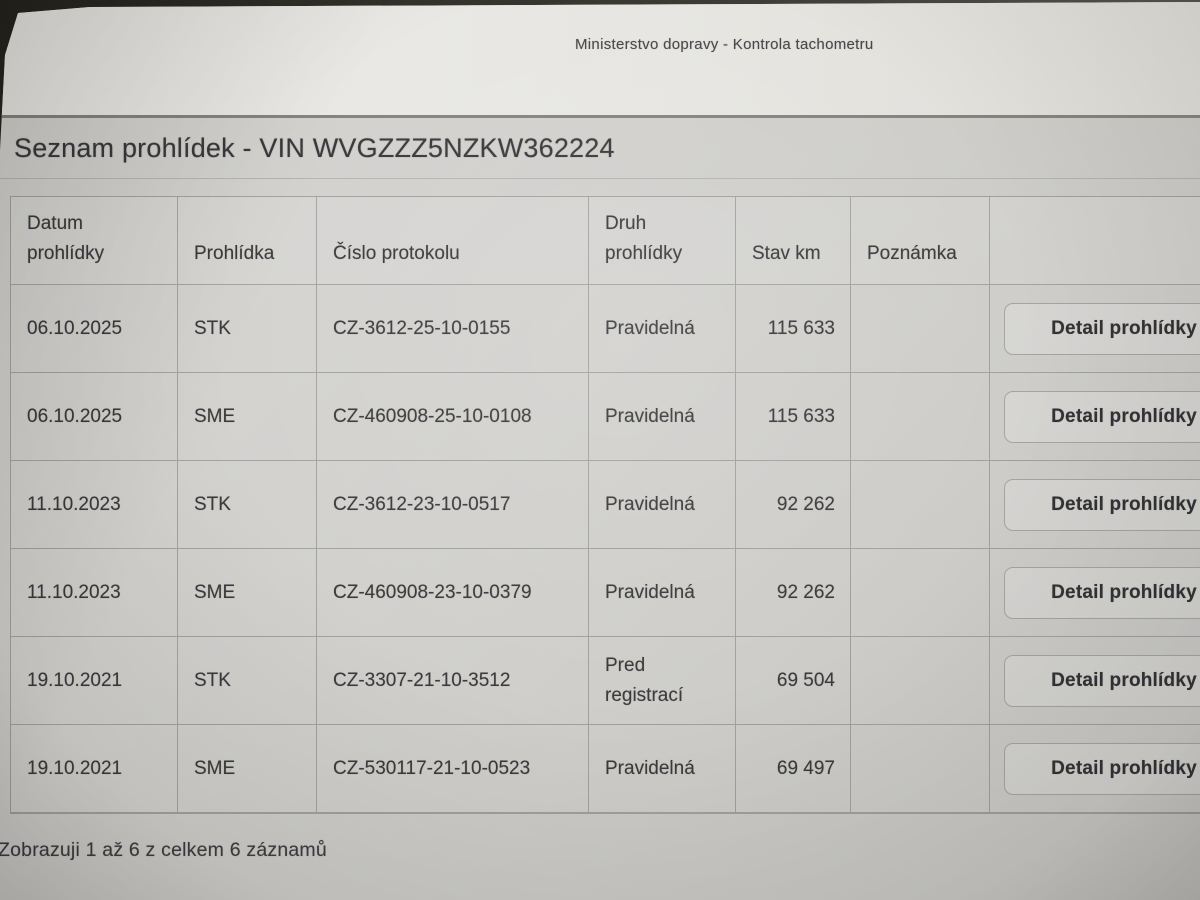  Describe the element at coordinates (94, 241) in the screenshot. I see `column-header-datum-prohlidky: Datum prohlídky` at that location.